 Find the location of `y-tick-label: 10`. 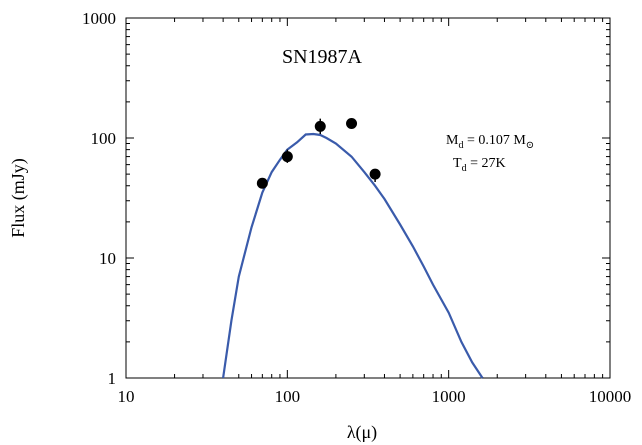

y-tick-label: 10 is located at coordinates (107, 258).